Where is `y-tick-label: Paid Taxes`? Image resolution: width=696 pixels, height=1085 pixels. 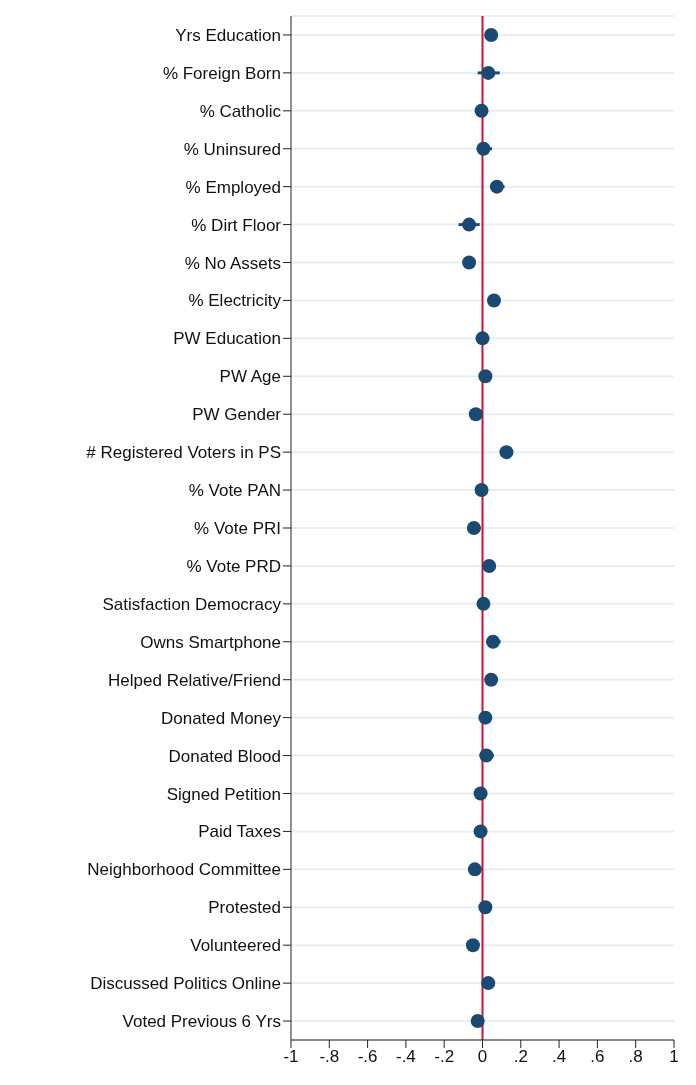 y-tick-label: Paid Taxes is located at coordinates (239, 832).